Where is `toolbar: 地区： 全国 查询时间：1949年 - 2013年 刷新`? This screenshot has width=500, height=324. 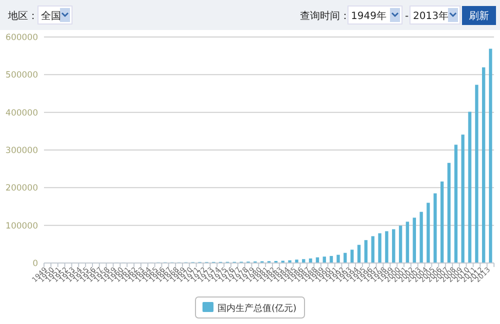
toolbar: 地区： 全国 查询时间：1949年 - 2013年 刷新 is located at coordinates (252, 15).